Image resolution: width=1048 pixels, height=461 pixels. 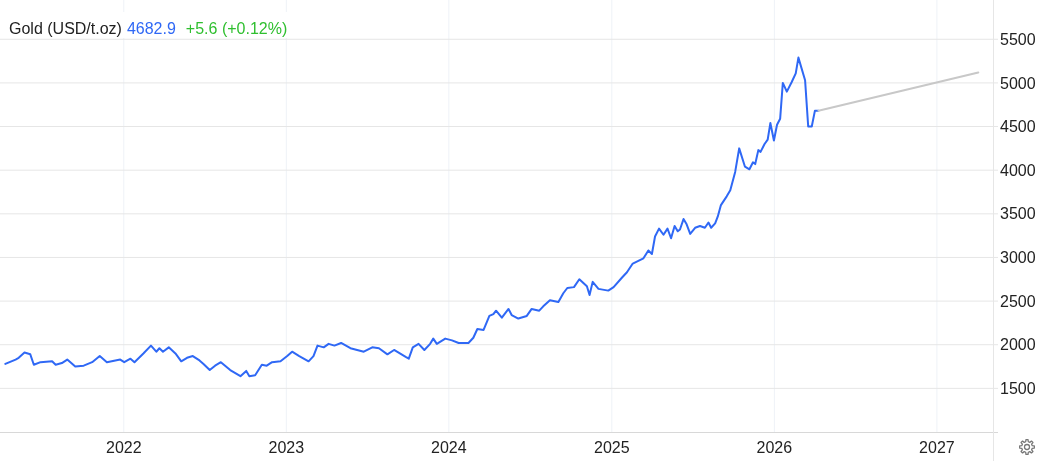 What do you see at coordinates (612, 447) in the screenshot?
I see `x-tick-label: 2025` at bounding box center [612, 447].